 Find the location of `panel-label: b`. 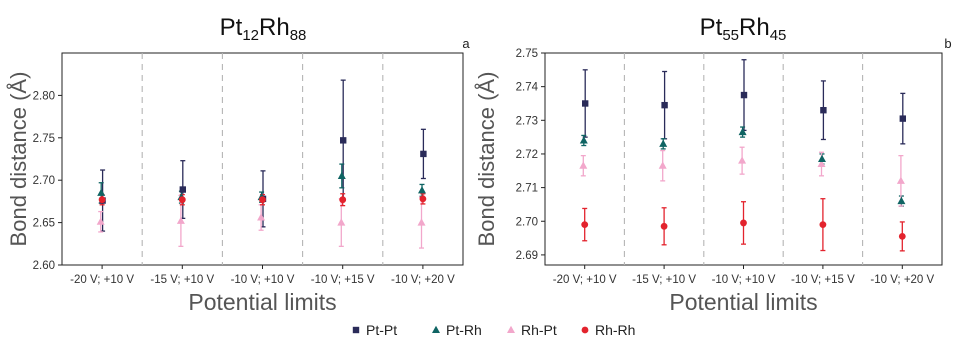

panel-label: b is located at coordinates (947, 43).